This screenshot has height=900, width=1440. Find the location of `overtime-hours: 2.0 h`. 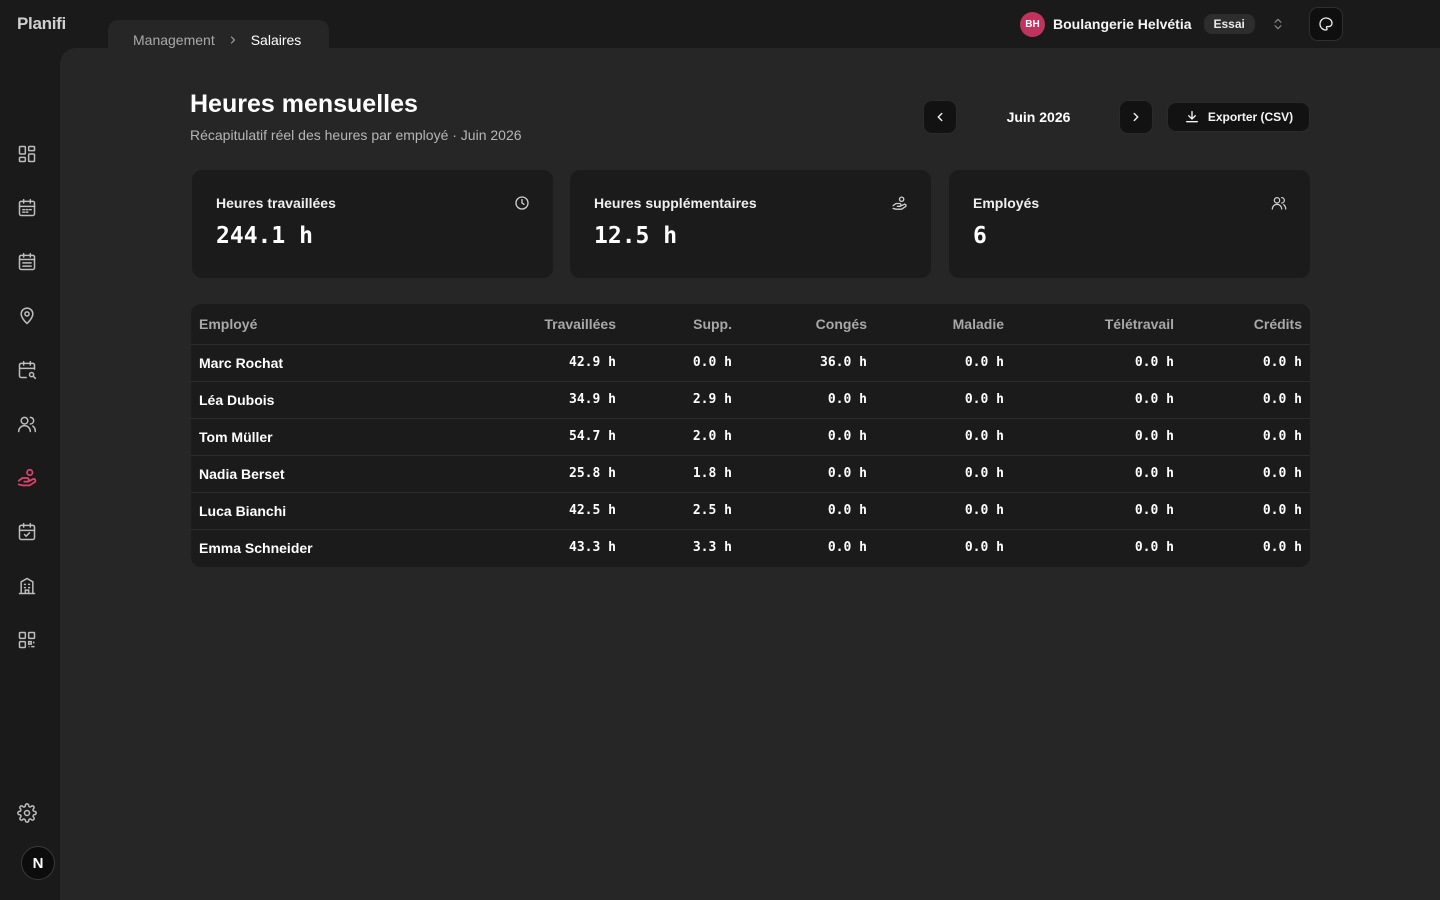

overtime-hours: 2.0 h is located at coordinates (682, 437).